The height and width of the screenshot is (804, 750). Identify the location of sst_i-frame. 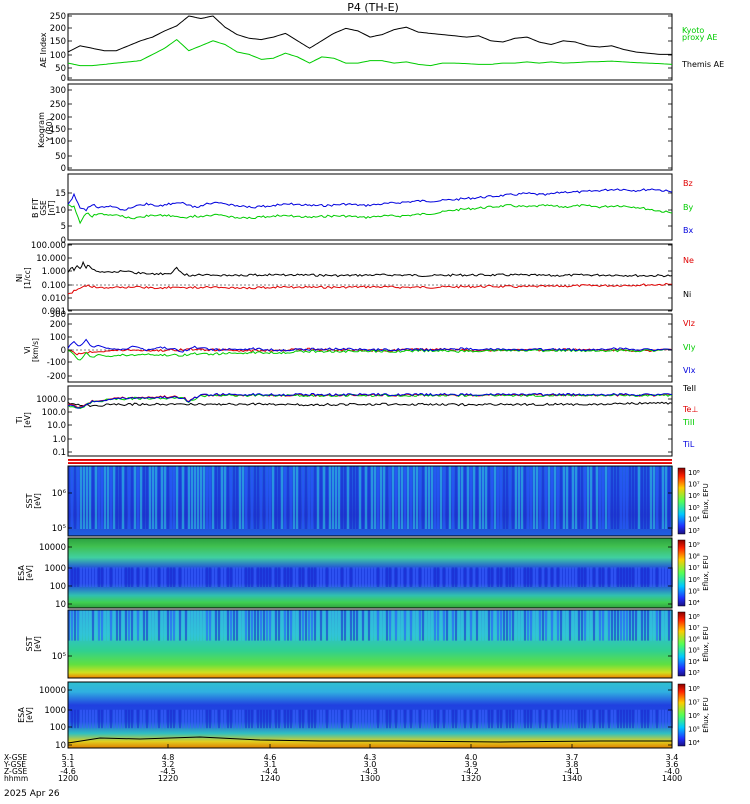
(370, 644).